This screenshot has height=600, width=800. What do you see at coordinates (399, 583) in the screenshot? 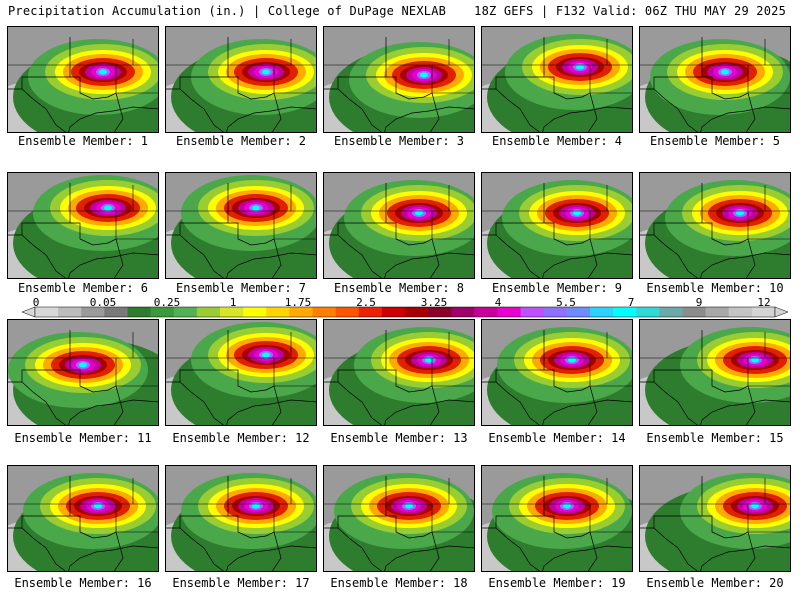
I see `ensemble-member-label: Ensemble Member: 18` at bounding box center [399, 583].